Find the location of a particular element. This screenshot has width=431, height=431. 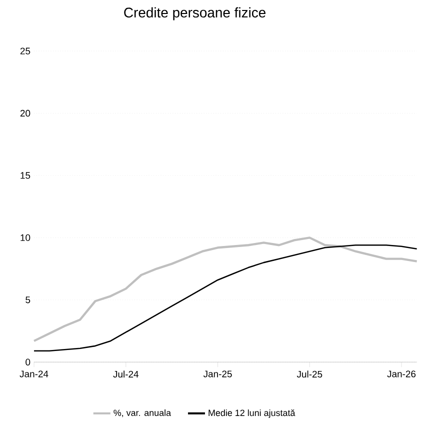

y-tick-label: 10 is located at coordinates (25, 238).